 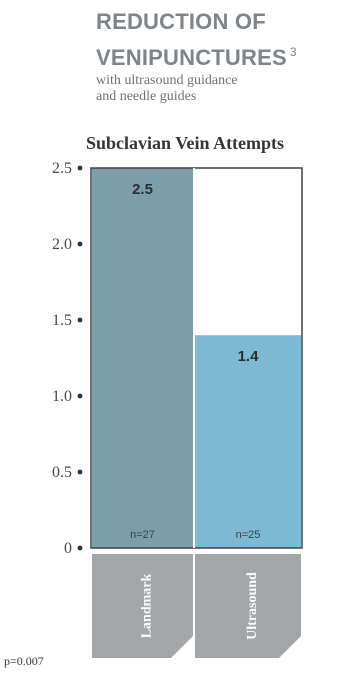 What do you see at coordinates (248, 441) in the screenshot?
I see `bar-ultrasound` at bounding box center [248, 441].